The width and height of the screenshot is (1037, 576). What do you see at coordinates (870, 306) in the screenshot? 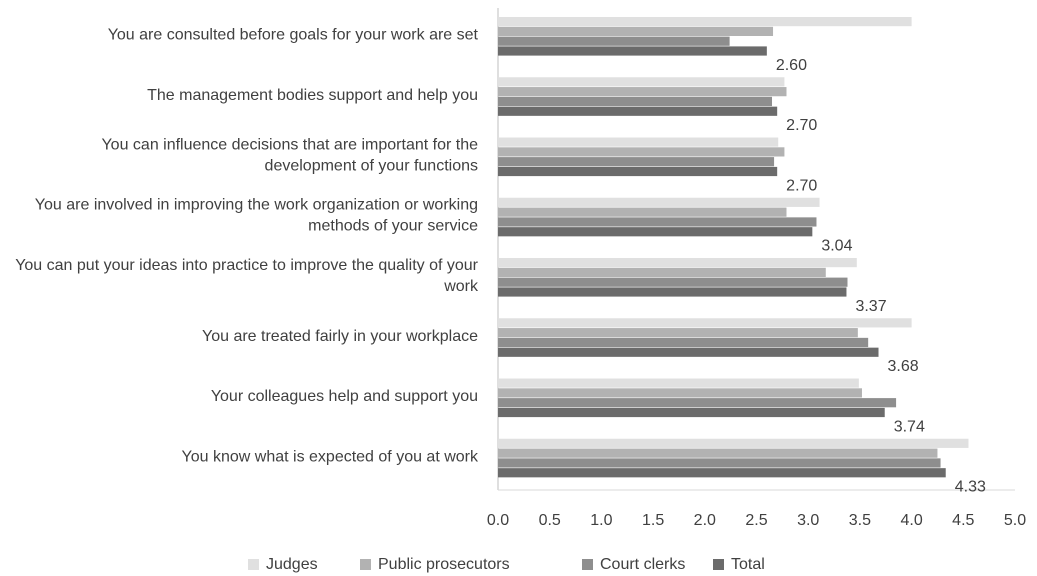
I see `value-label: 3.37` at bounding box center [870, 306].